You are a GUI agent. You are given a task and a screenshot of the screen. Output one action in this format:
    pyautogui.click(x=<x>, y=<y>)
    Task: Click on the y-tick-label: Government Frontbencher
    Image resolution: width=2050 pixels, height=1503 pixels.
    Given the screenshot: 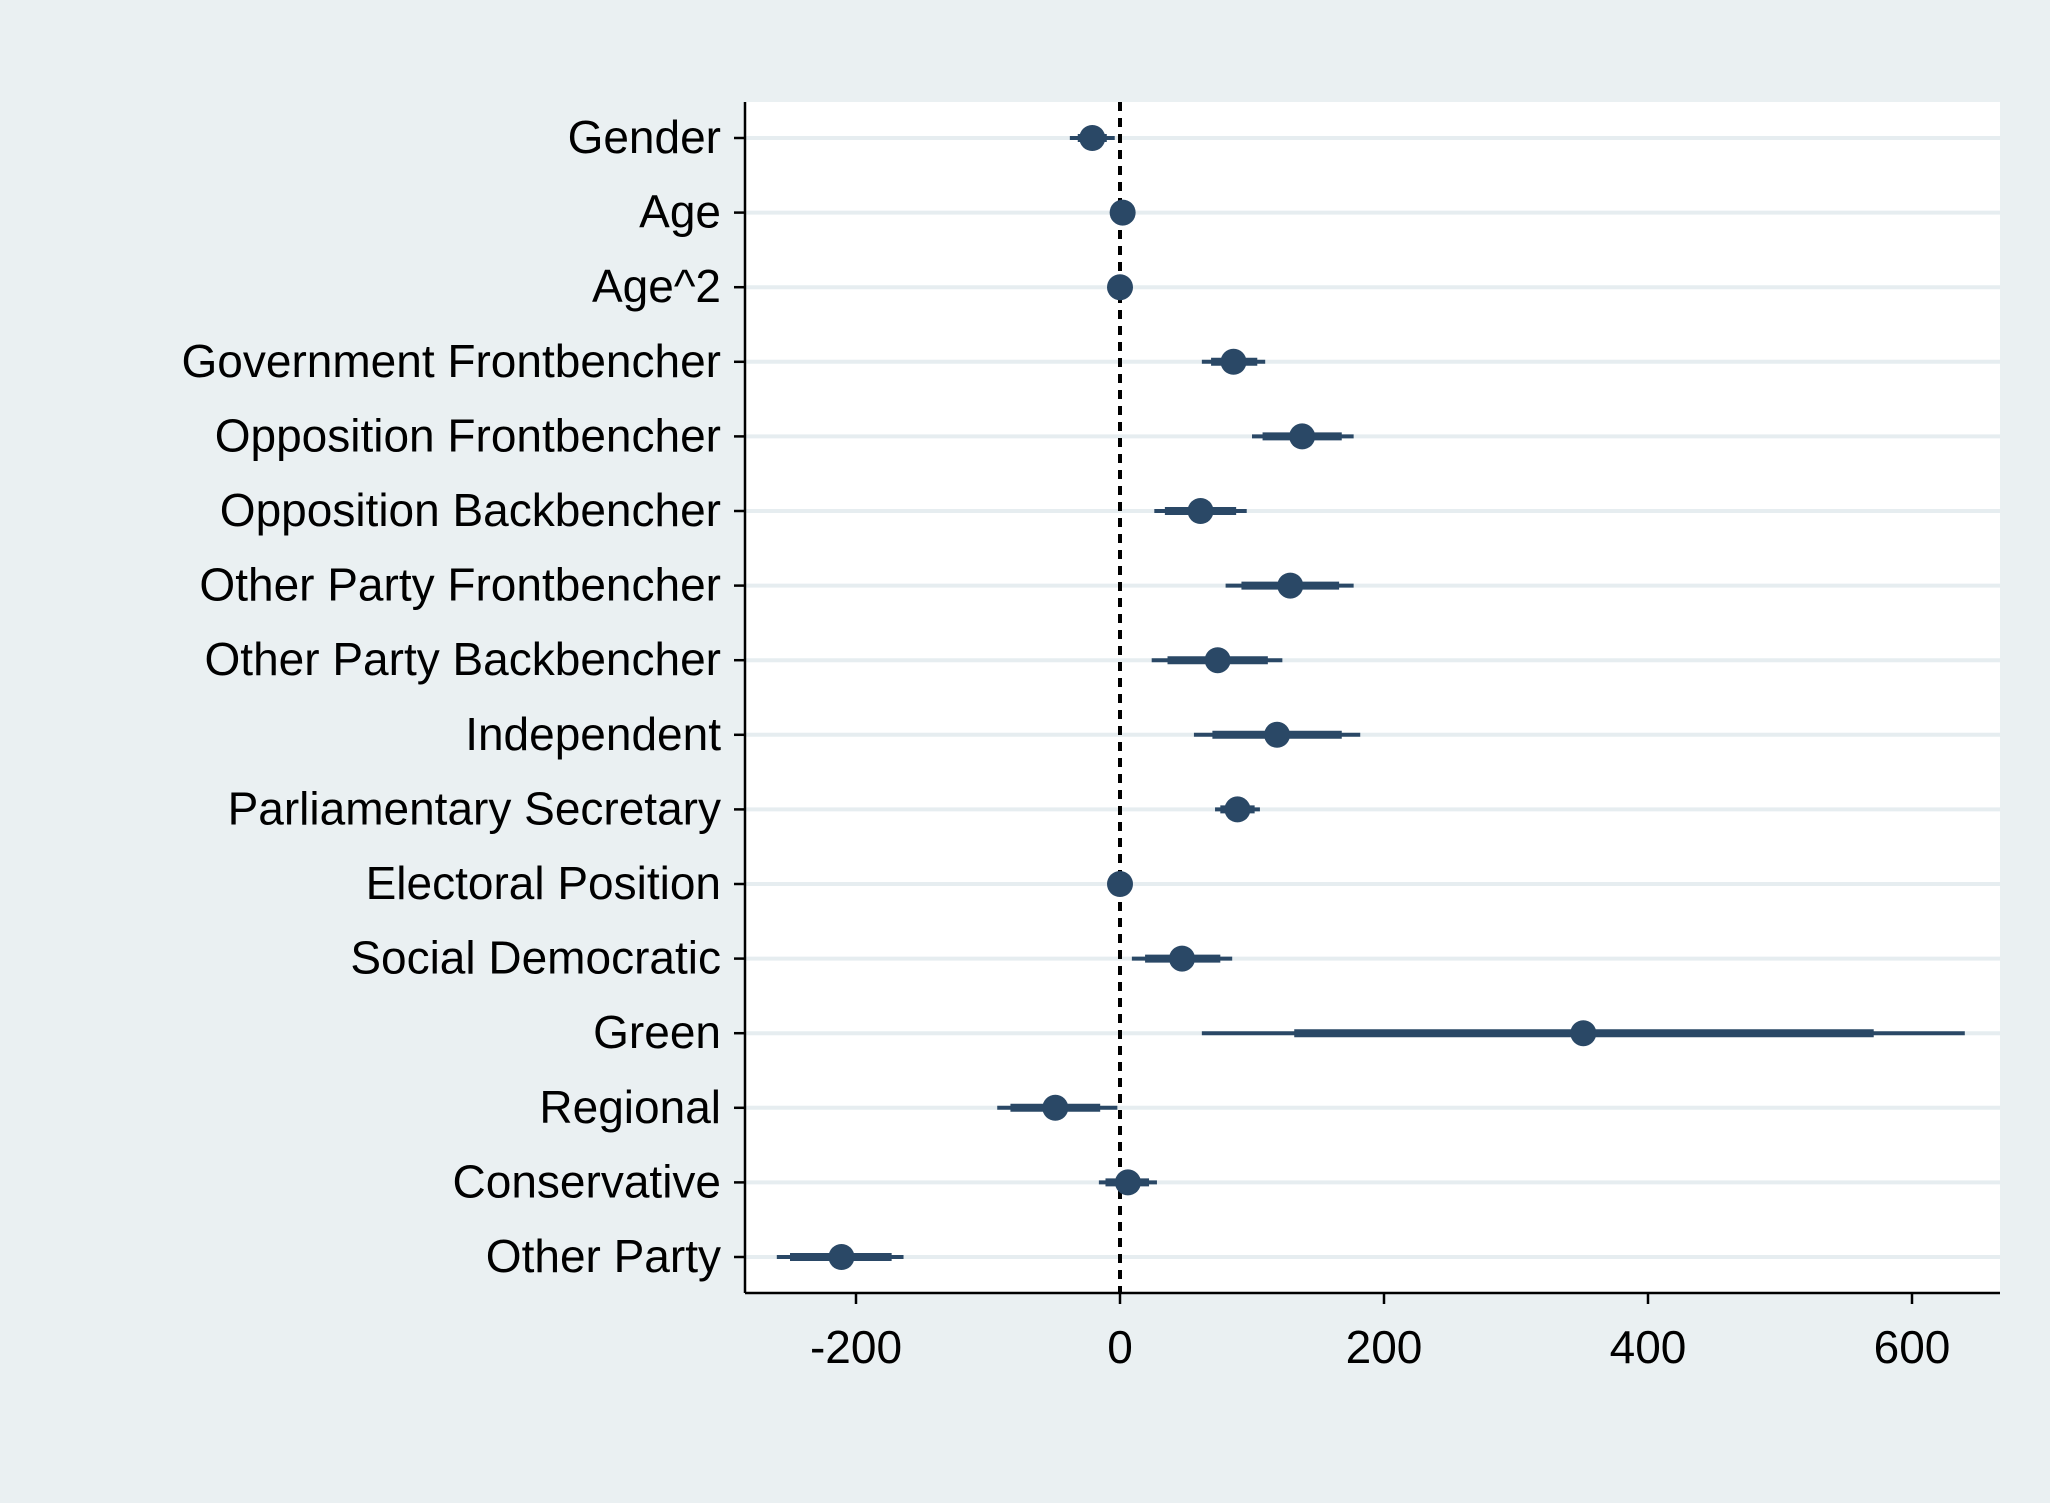 What is the action you would take?
    pyautogui.click(x=452, y=361)
    